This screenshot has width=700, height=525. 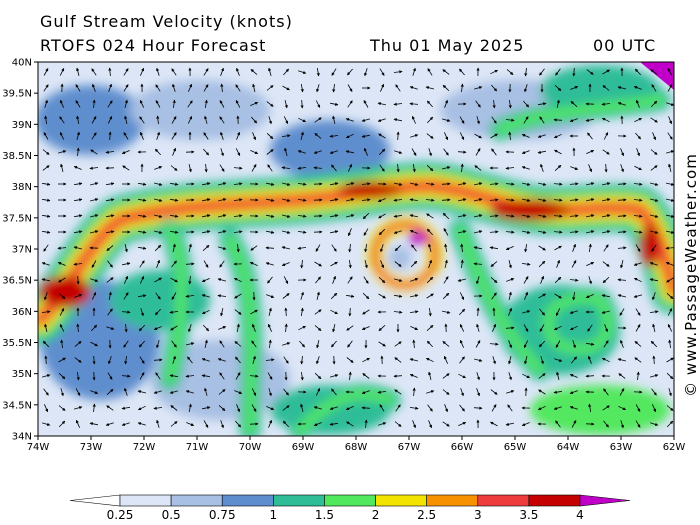 I want to click on lon-label: 70W, so click(x=250, y=447).